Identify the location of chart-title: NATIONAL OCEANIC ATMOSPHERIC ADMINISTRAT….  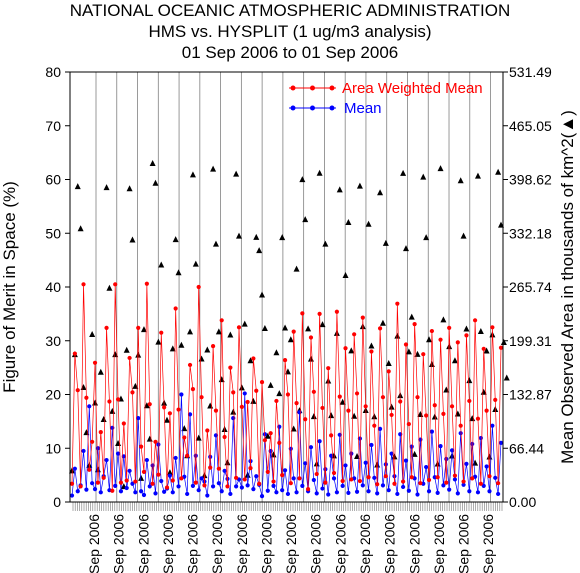
(290, 10).